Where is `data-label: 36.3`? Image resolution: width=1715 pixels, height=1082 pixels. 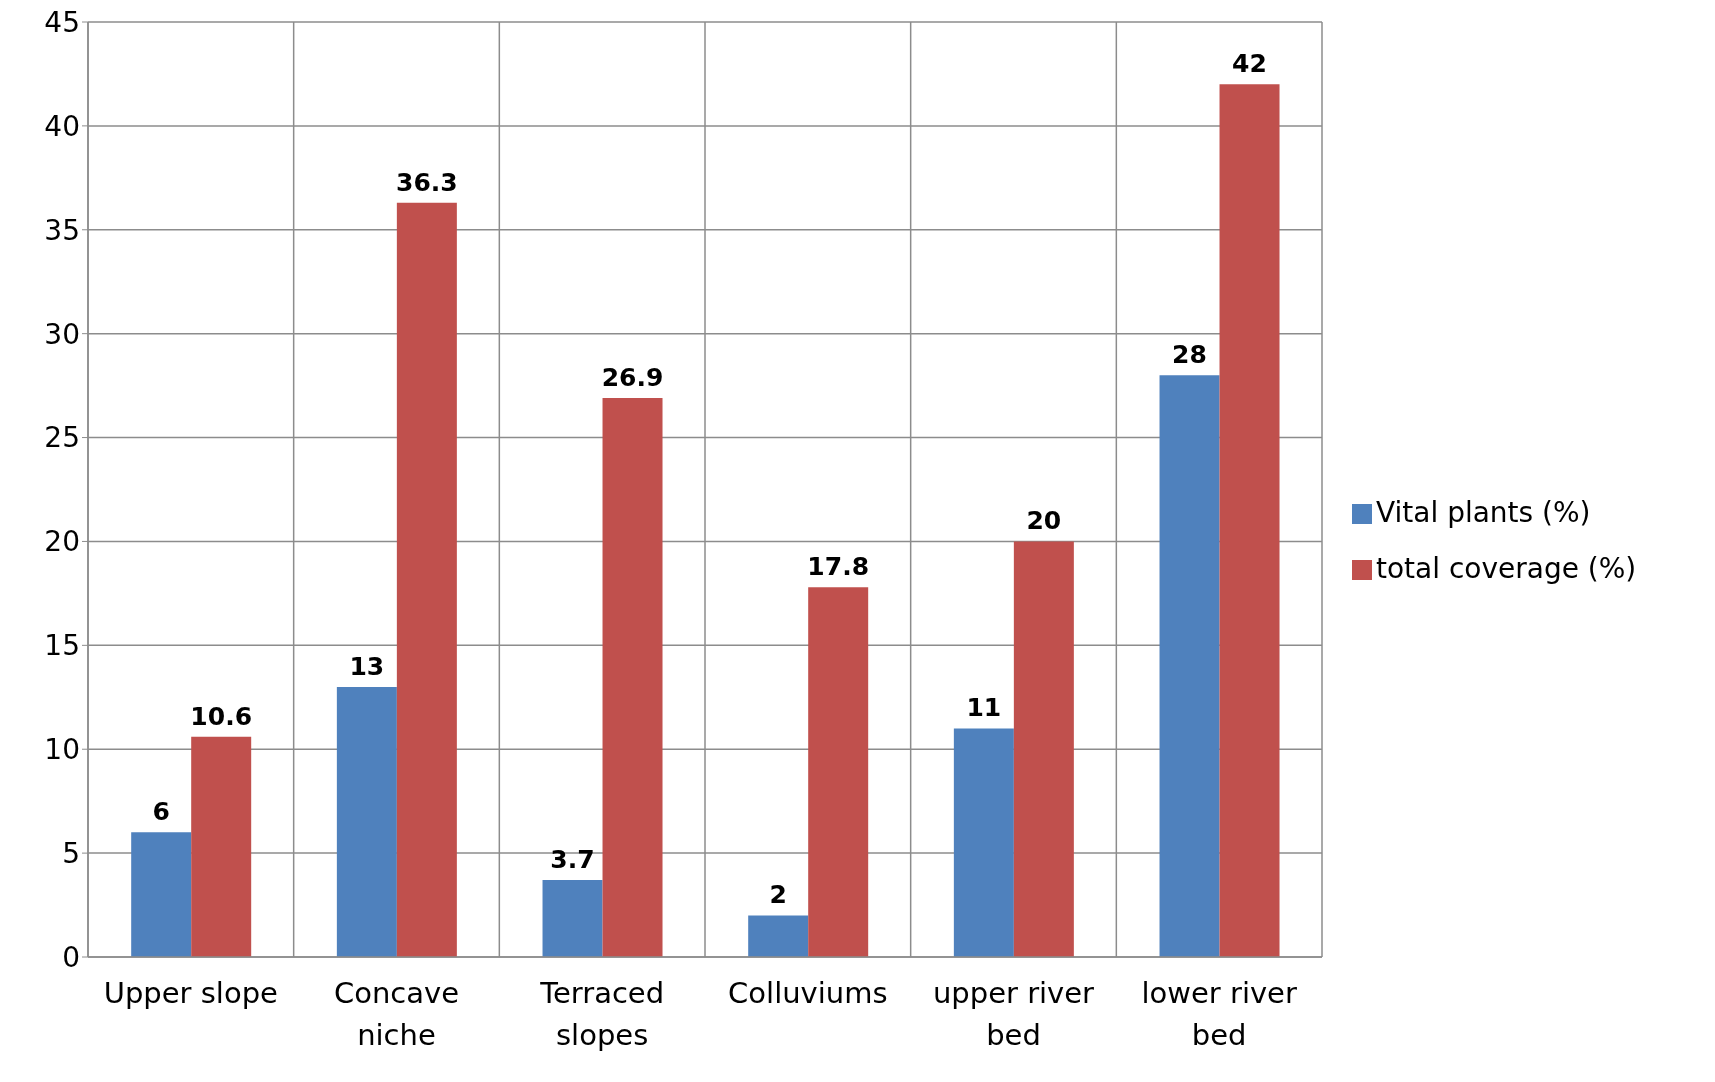 data-label: 36.3 is located at coordinates (427, 182).